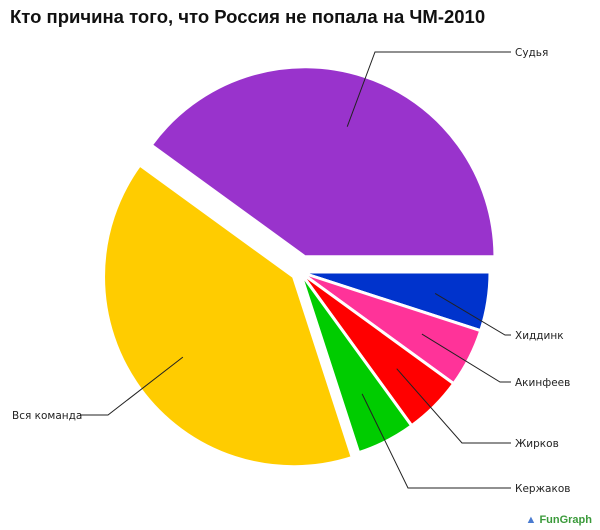  I want to click on slice-label-3: Акинфеев, so click(542, 383).